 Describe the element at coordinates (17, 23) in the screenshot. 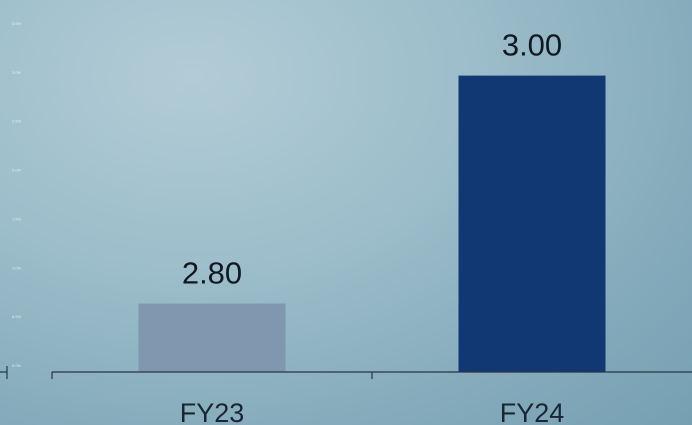

I see `y-tick-label: 3.5%` at that location.